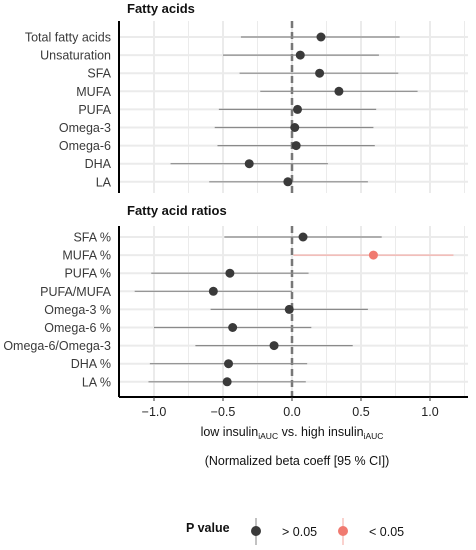 This screenshot has width=476, height=550. What do you see at coordinates (85, 128) in the screenshot?
I see `row-label: Omega-3` at bounding box center [85, 128].